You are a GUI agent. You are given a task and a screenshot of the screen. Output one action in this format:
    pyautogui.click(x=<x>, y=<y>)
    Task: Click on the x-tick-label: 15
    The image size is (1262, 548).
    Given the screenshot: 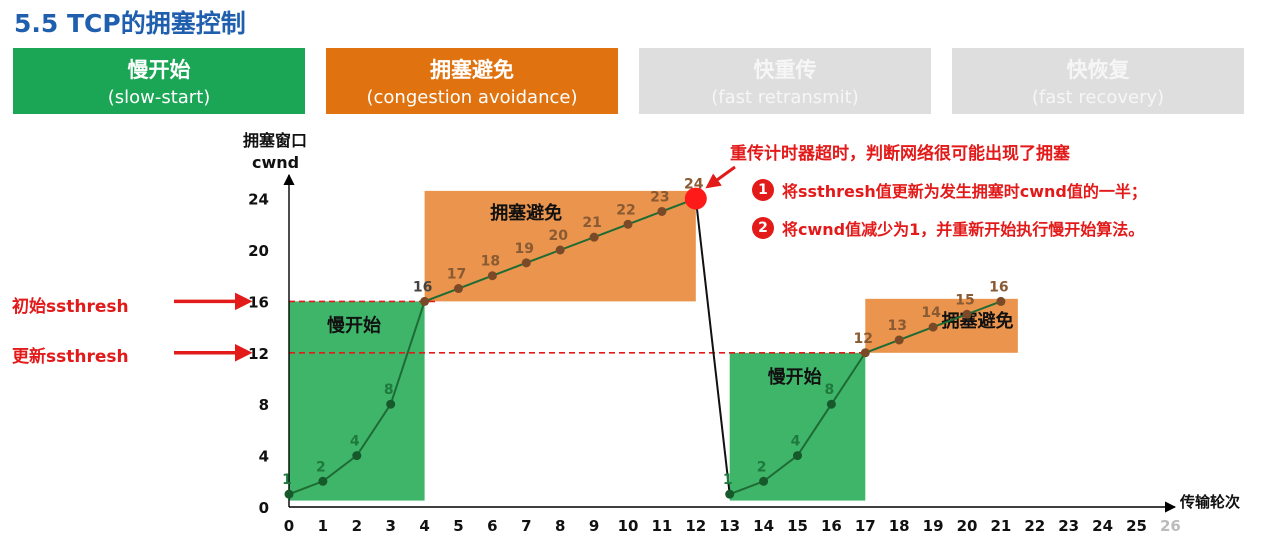 What is the action you would take?
    pyautogui.click(x=797, y=526)
    